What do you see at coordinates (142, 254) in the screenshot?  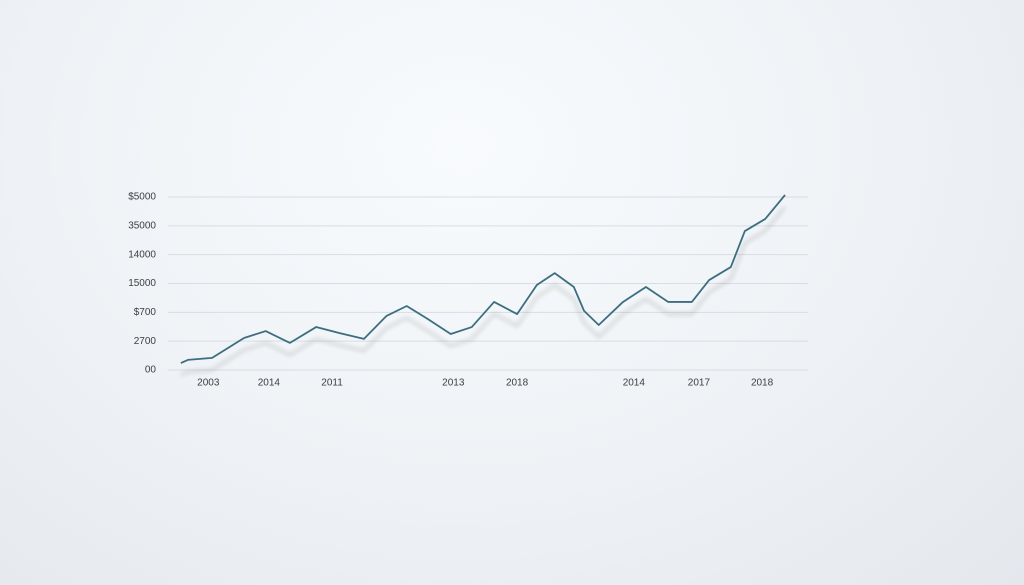 I see `y-tick-label: 14000` at bounding box center [142, 254].